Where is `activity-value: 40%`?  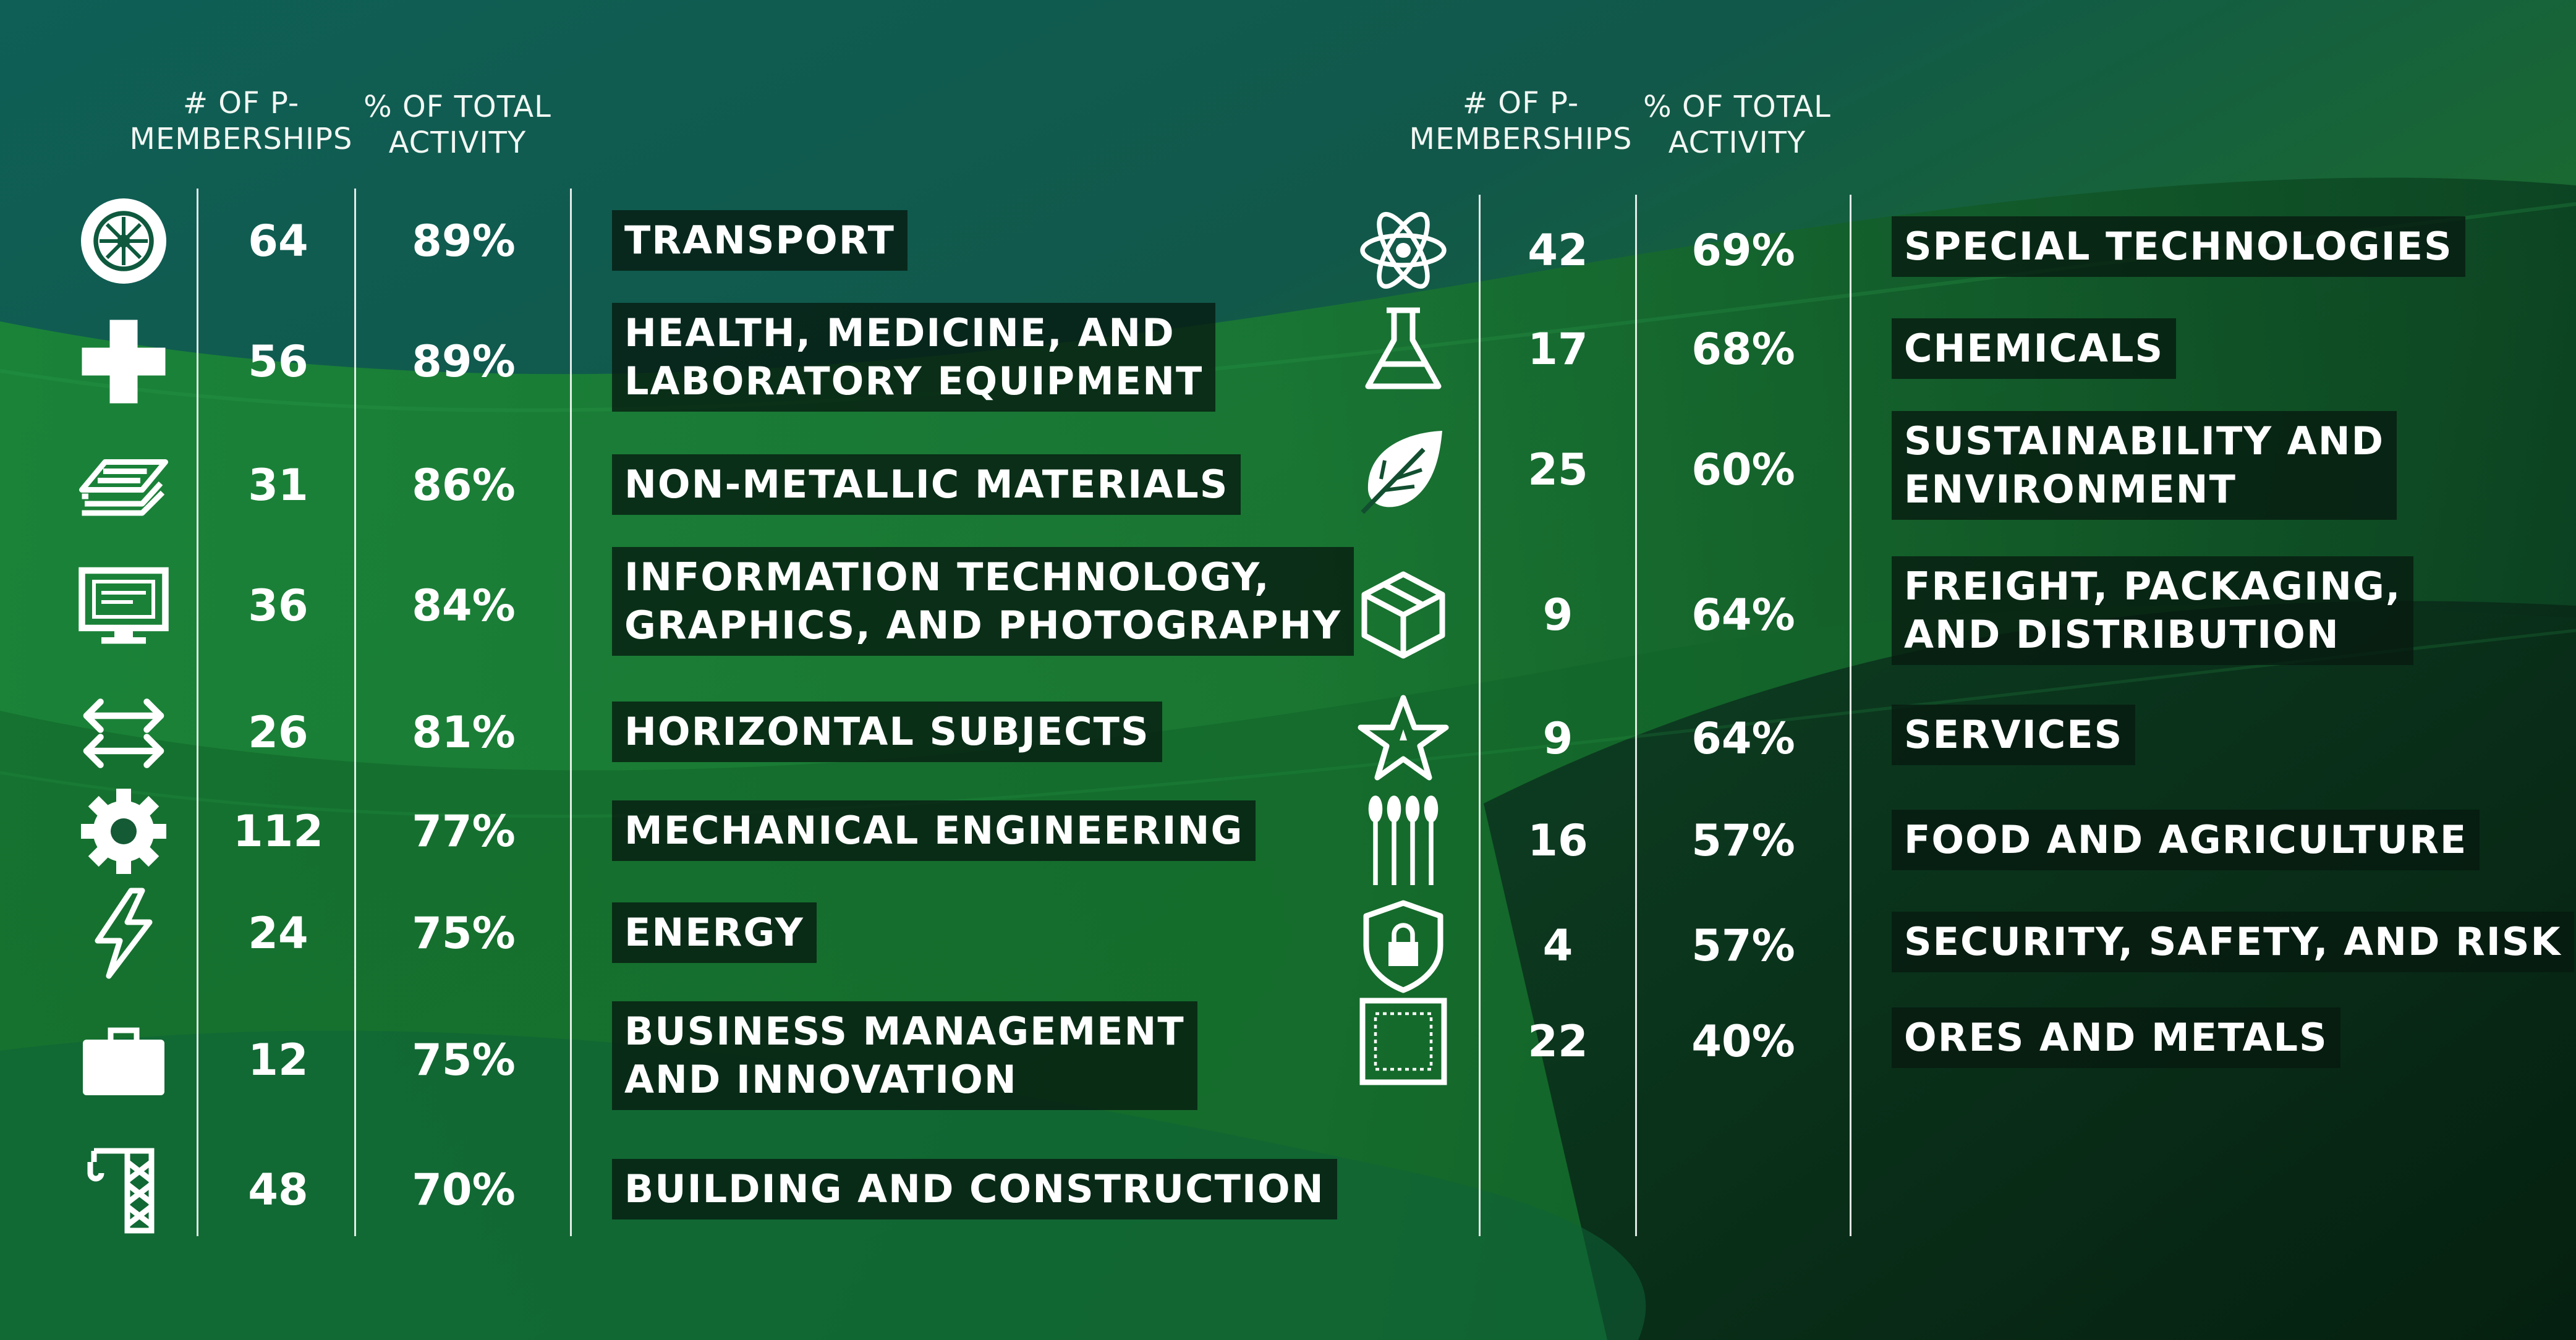 activity-value: 40% is located at coordinates (1743, 1041).